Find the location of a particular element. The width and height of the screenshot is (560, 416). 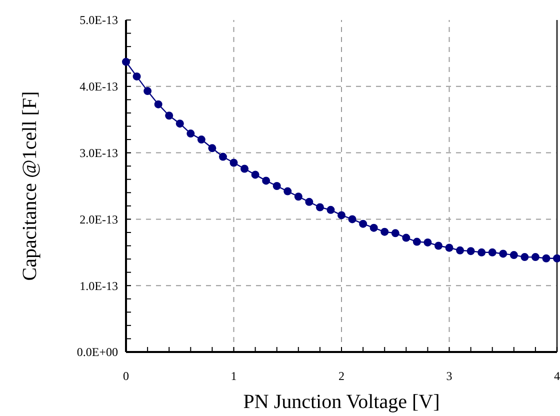

y-tick-label: 1.0E-13 is located at coordinates (99, 285).